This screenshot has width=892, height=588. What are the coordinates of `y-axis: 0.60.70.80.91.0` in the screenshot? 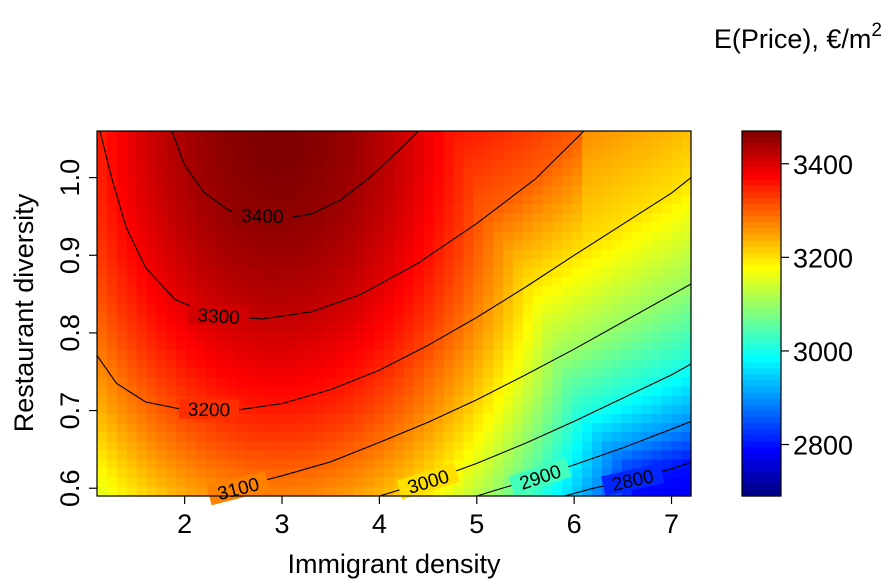 It's located at (76, 333).